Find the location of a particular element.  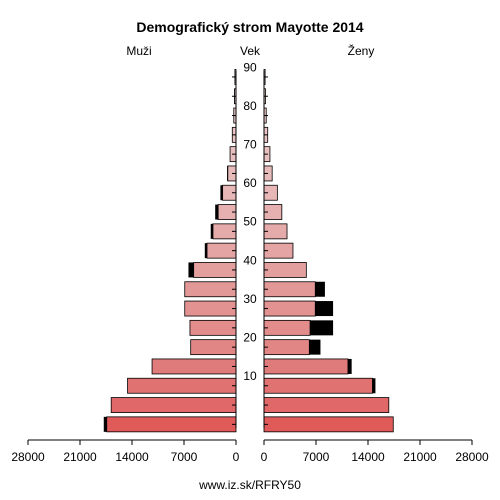

source-footer: www.iz.sk/RFRY50 is located at coordinates (249, 485).